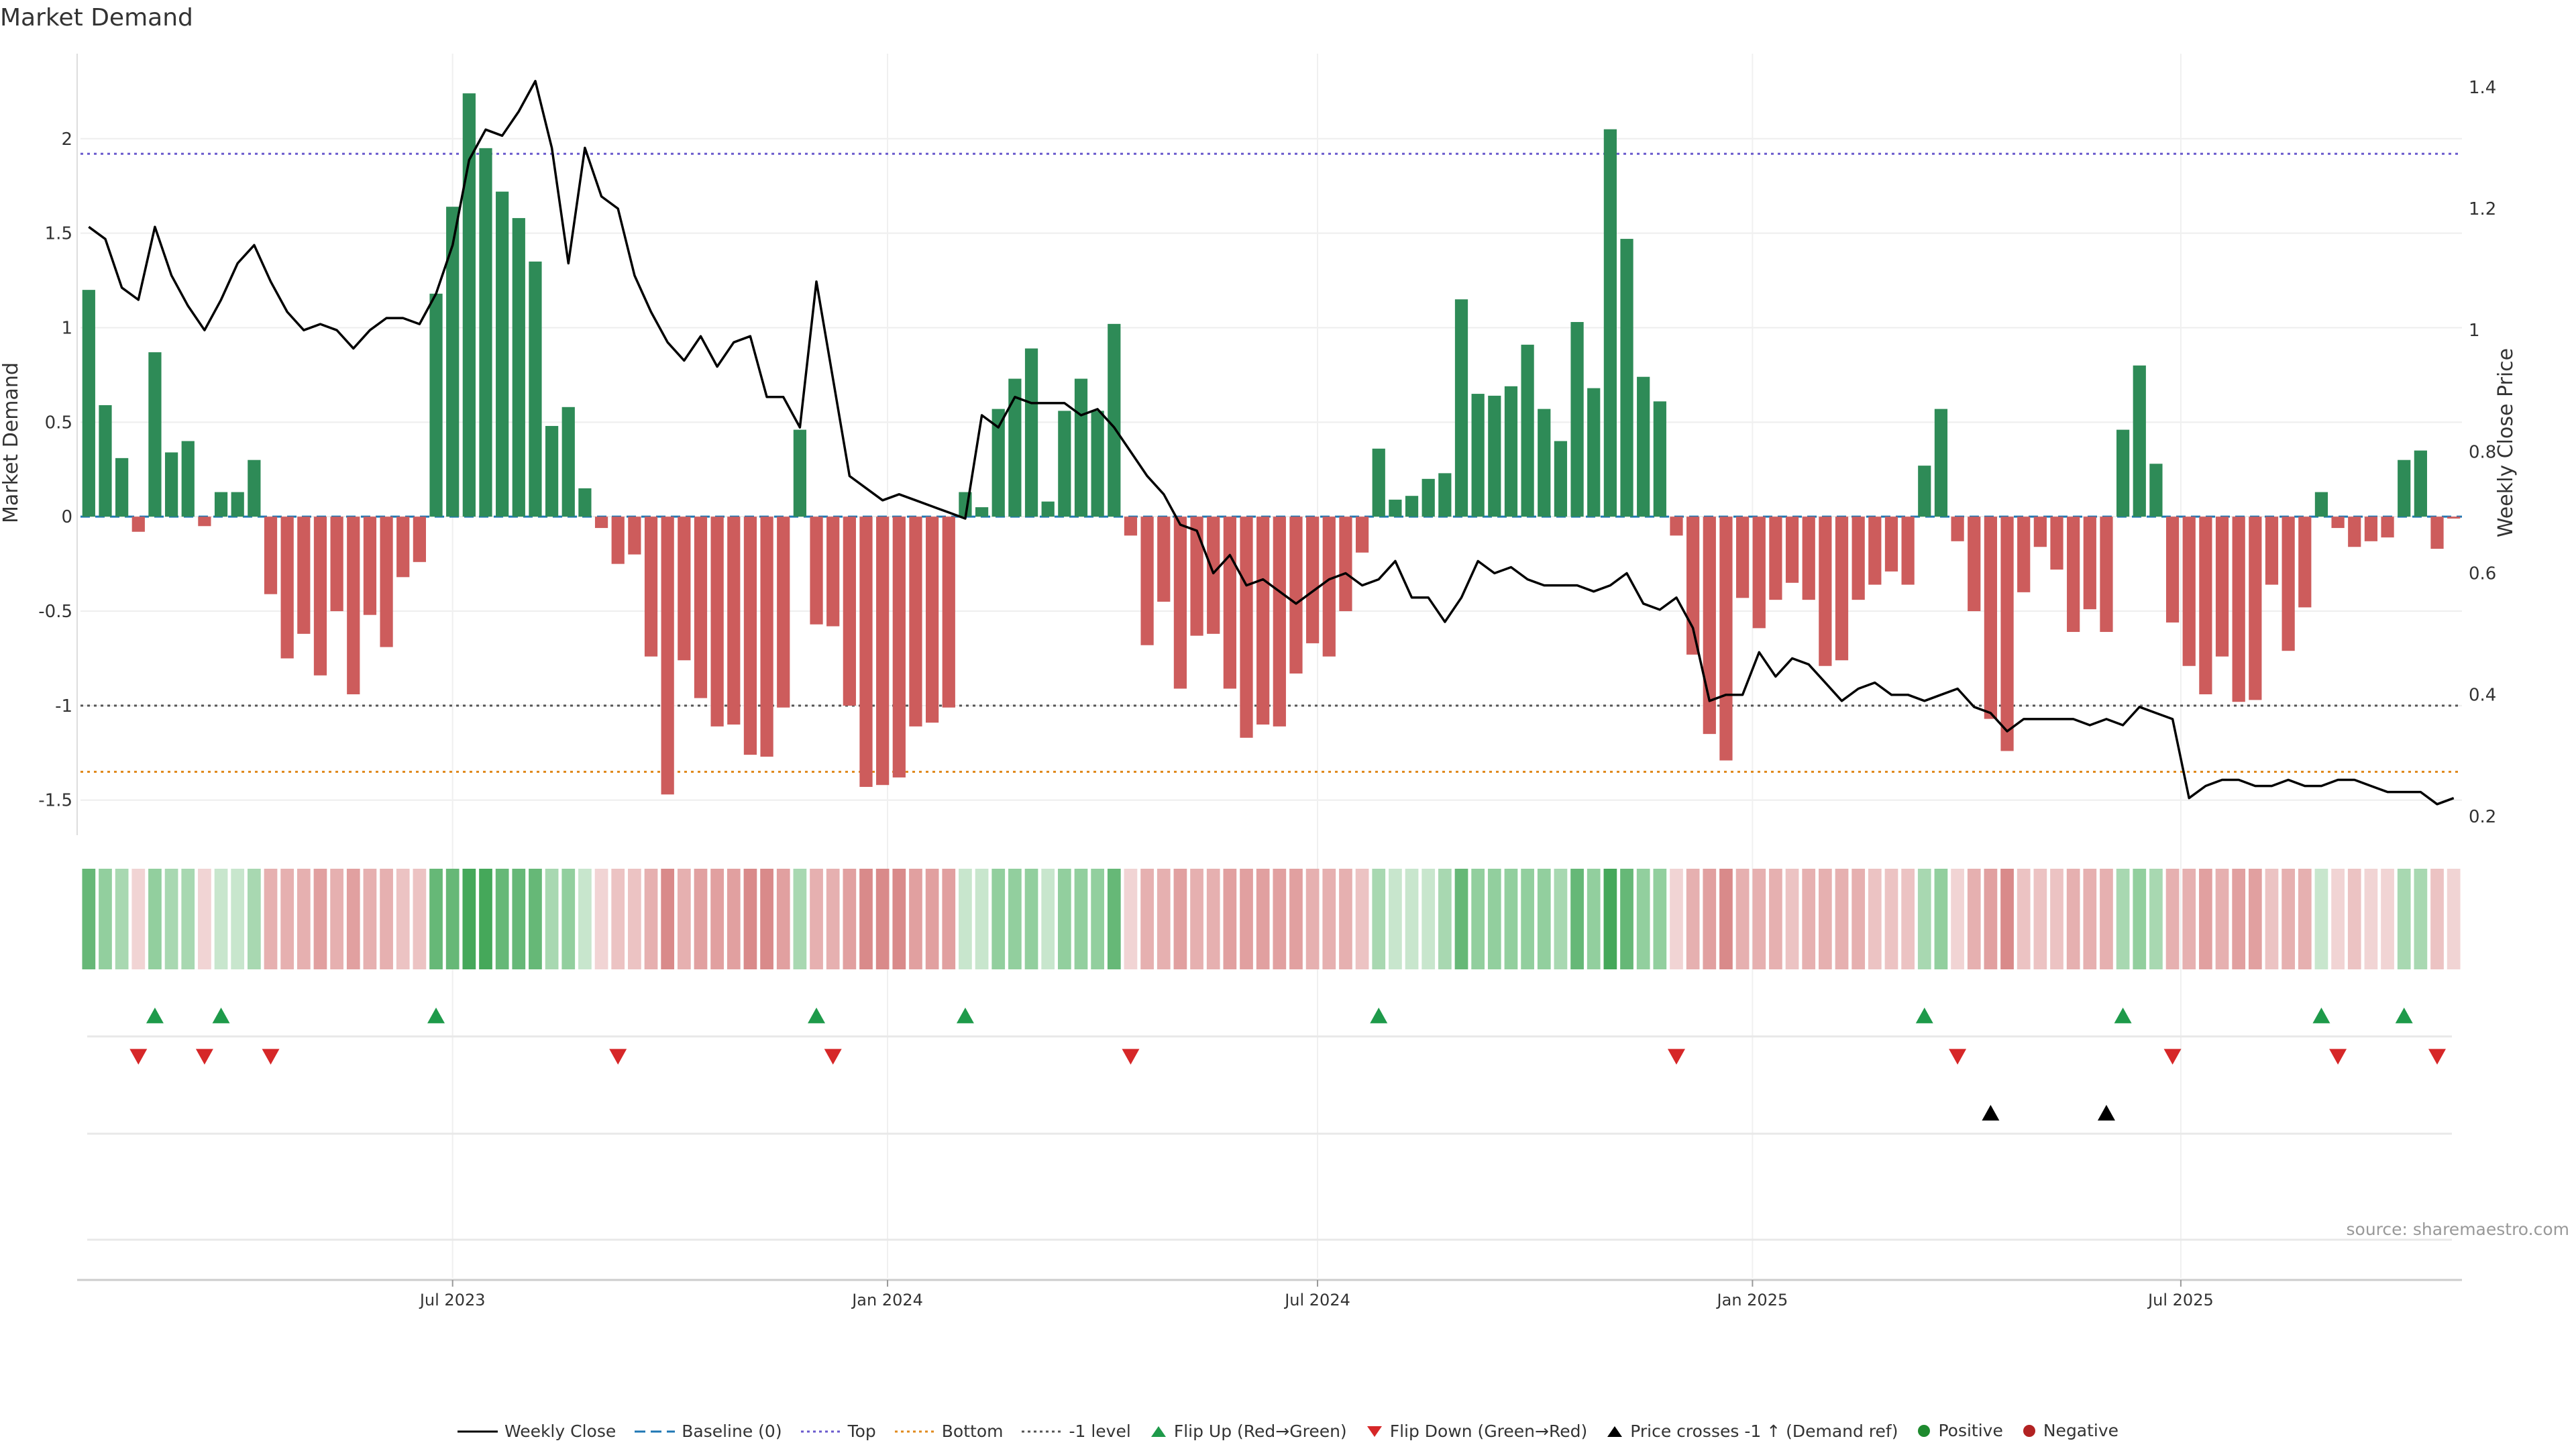 The height and width of the screenshot is (1449, 2576). What do you see at coordinates (55, 801) in the screenshot?
I see `y-tick-label: -1.5` at bounding box center [55, 801].